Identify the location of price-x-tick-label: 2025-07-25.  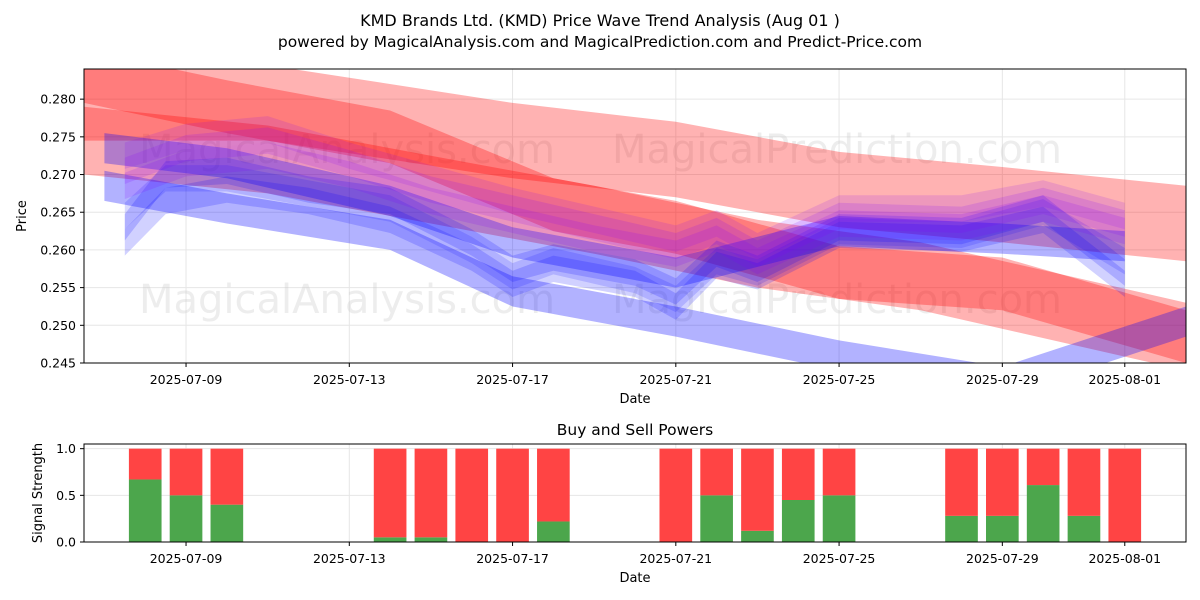
(839, 379).